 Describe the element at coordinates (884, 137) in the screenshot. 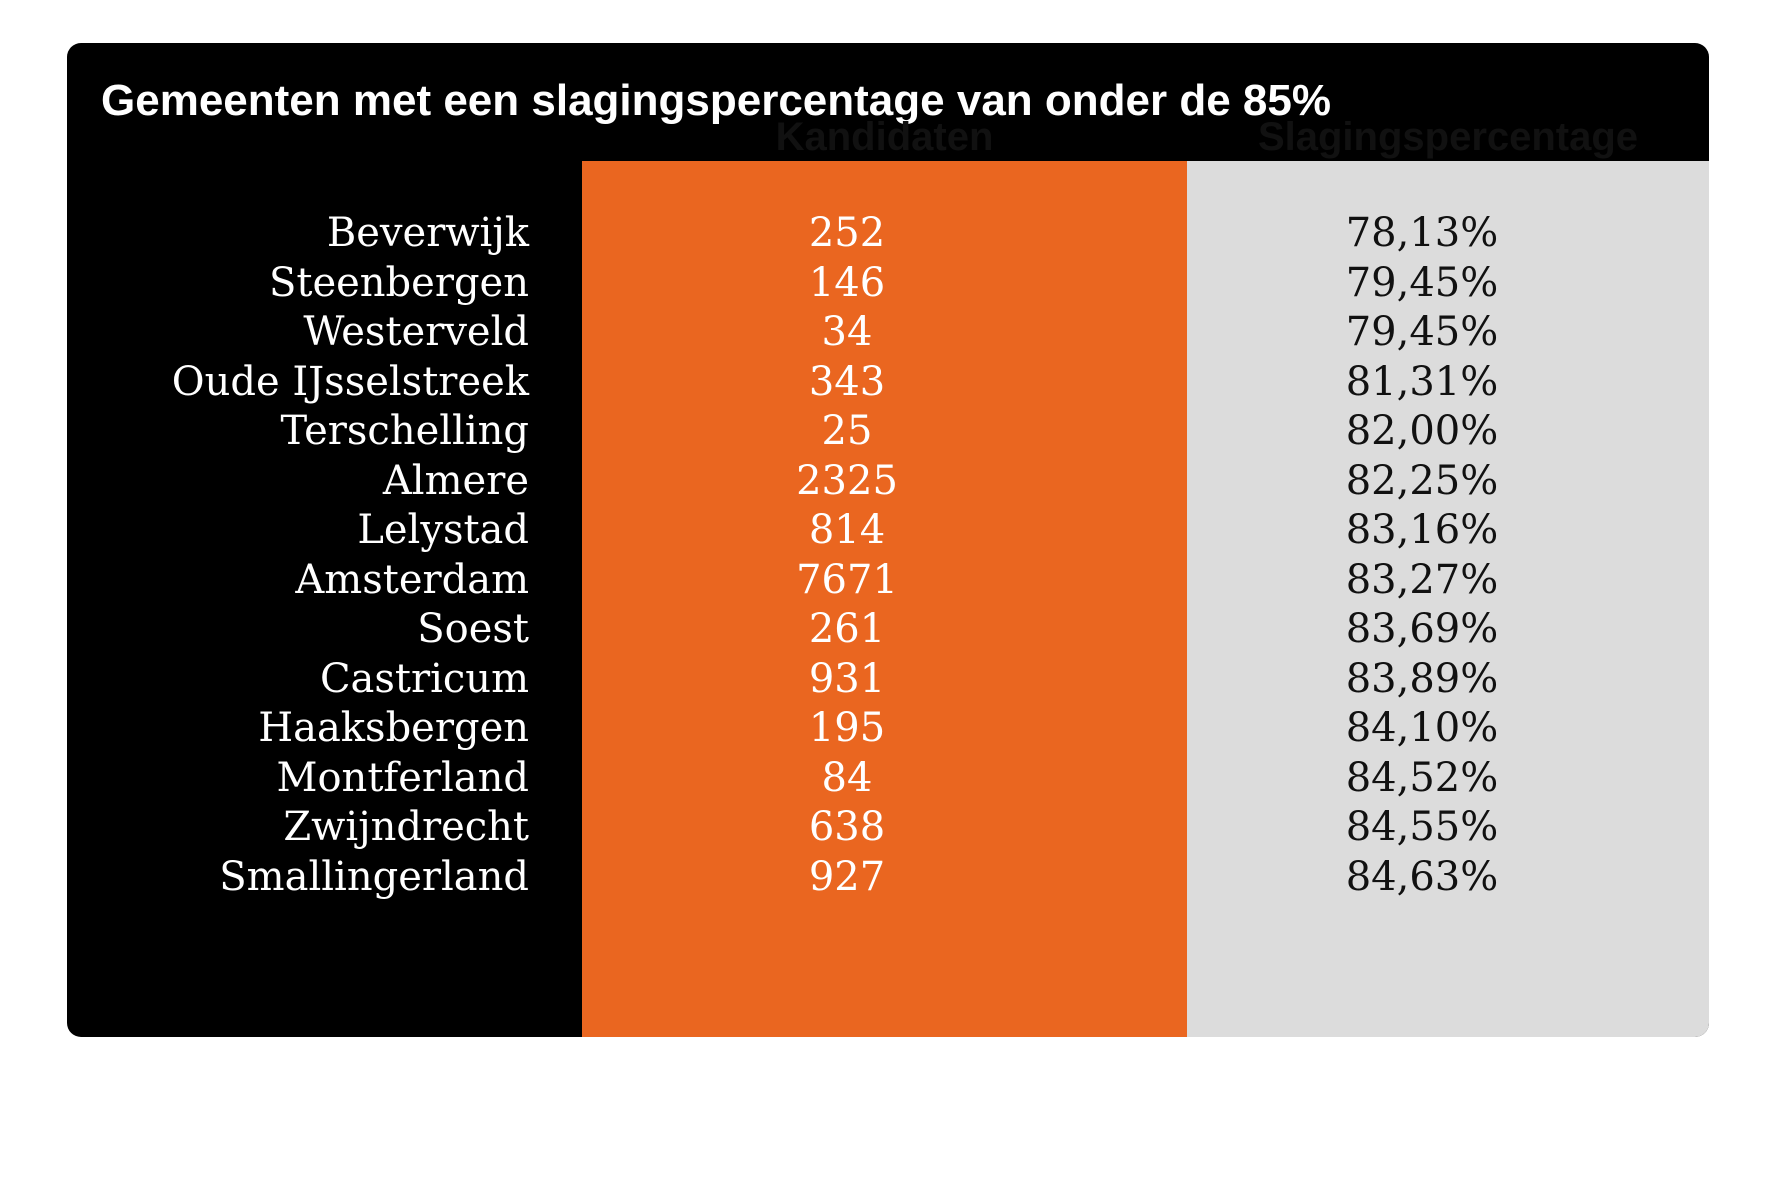

I see `header-kandidaten: Kandidaten` at that location.